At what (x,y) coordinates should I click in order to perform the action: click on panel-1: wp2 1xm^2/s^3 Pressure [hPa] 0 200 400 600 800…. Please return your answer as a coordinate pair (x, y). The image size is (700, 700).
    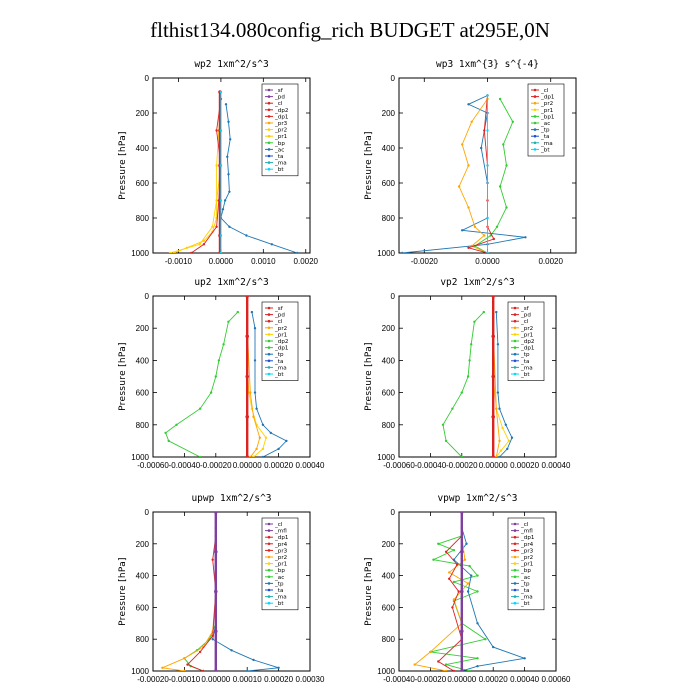
    Looking at the image, I should click on (218, 162).